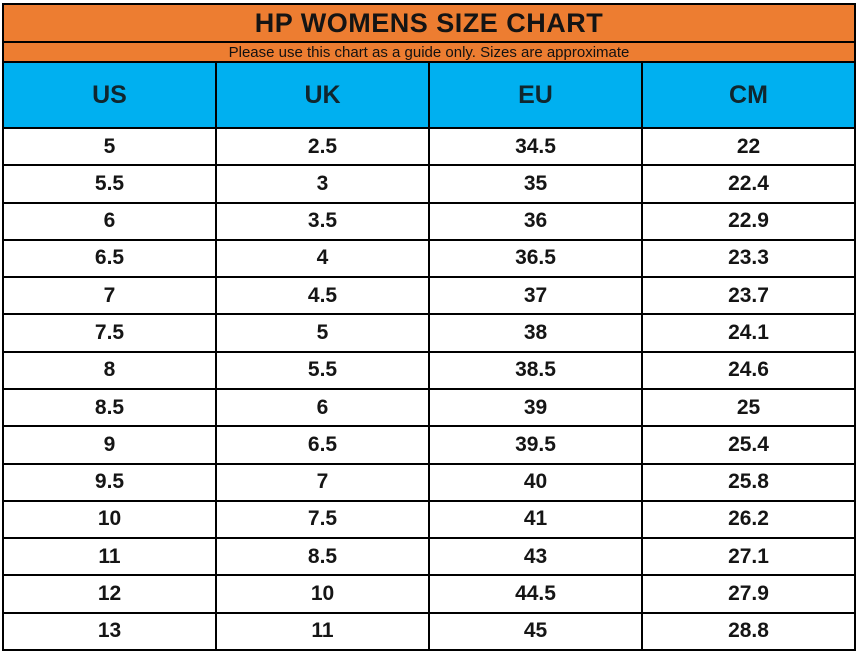 Image resolution: width=858 pixels, height=652 pixels. I want to click on size-cell-uk: 10, so click(322, 594).